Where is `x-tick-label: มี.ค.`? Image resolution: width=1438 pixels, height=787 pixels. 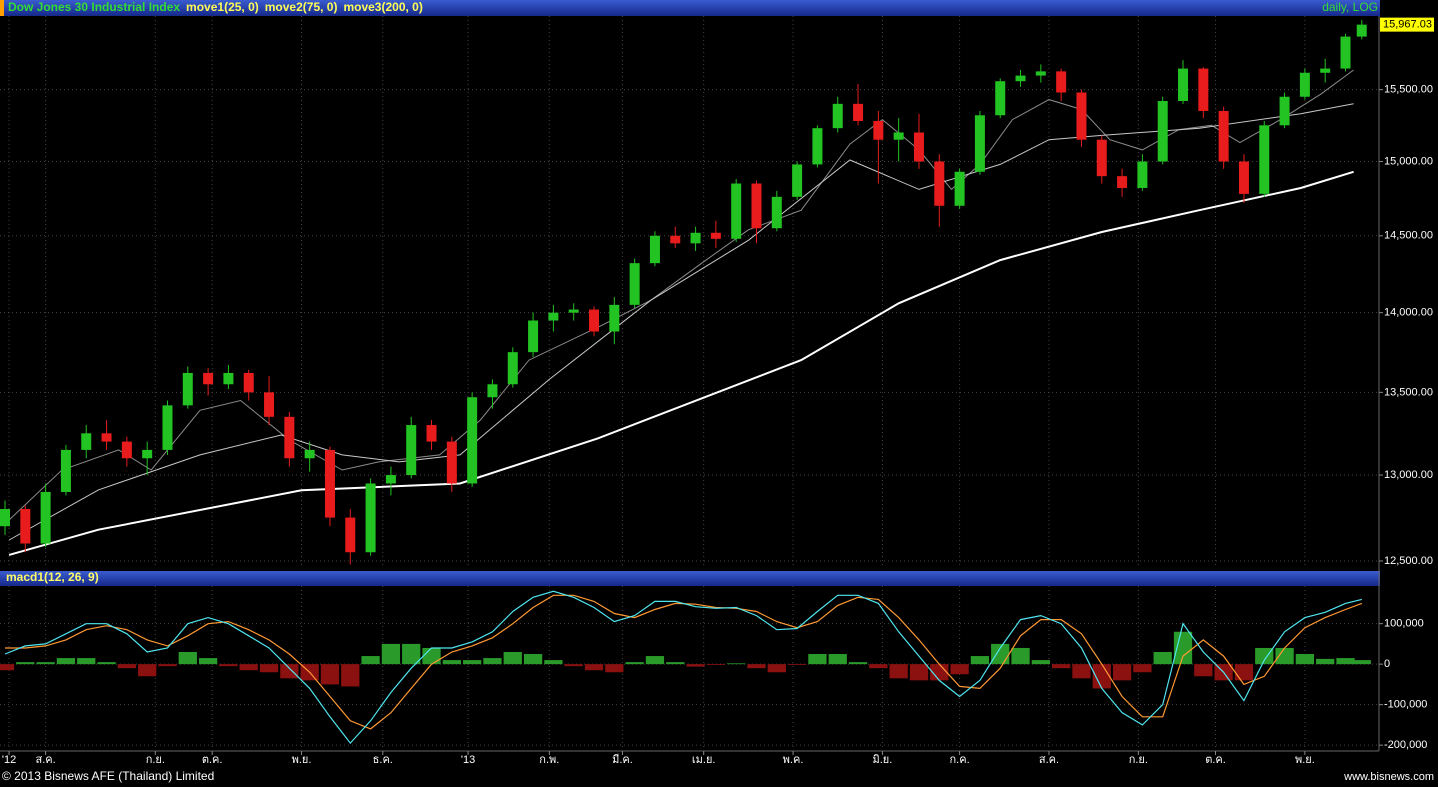 x-tick-label: มี.ค. is located at coordinates (622, 759).